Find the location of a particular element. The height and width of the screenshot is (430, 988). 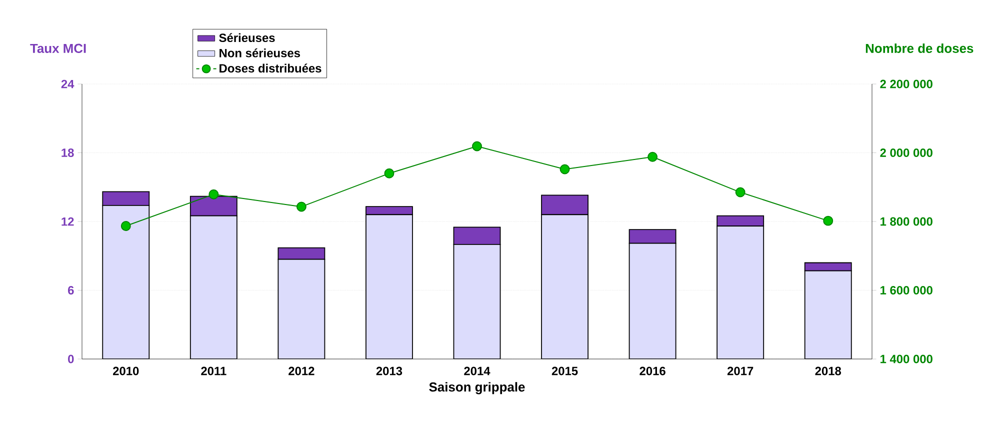

y-tick-label: 24 is located at coordinates (67, 84).